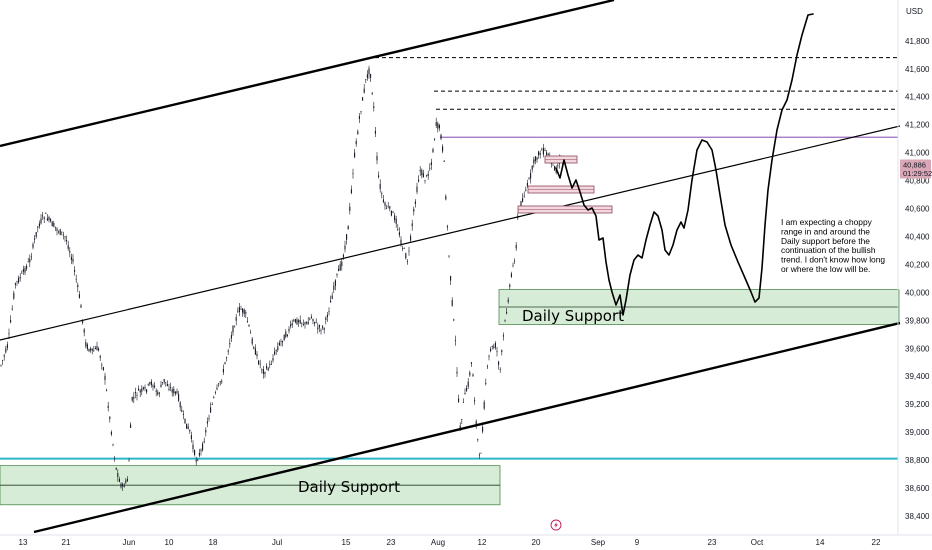  Describe the element at coordinates (536, 542) in the screenshot. I see `x-tick-label: 20` at that location.